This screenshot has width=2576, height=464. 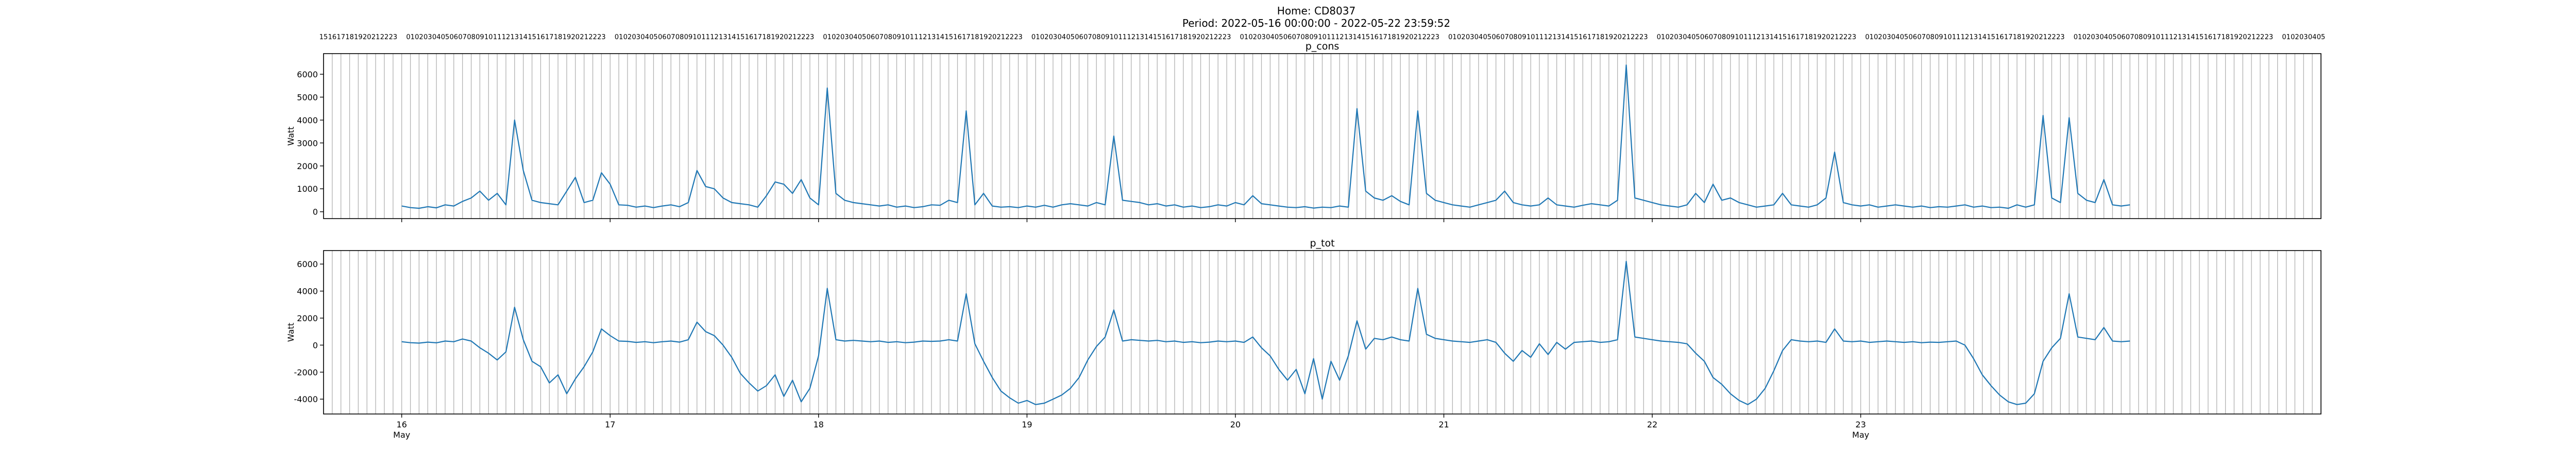 What do you see at coordinates (1504, 37) in the screenshot?
I see `top-hour-tick-label: 07` at bounding box center [1504, 37].